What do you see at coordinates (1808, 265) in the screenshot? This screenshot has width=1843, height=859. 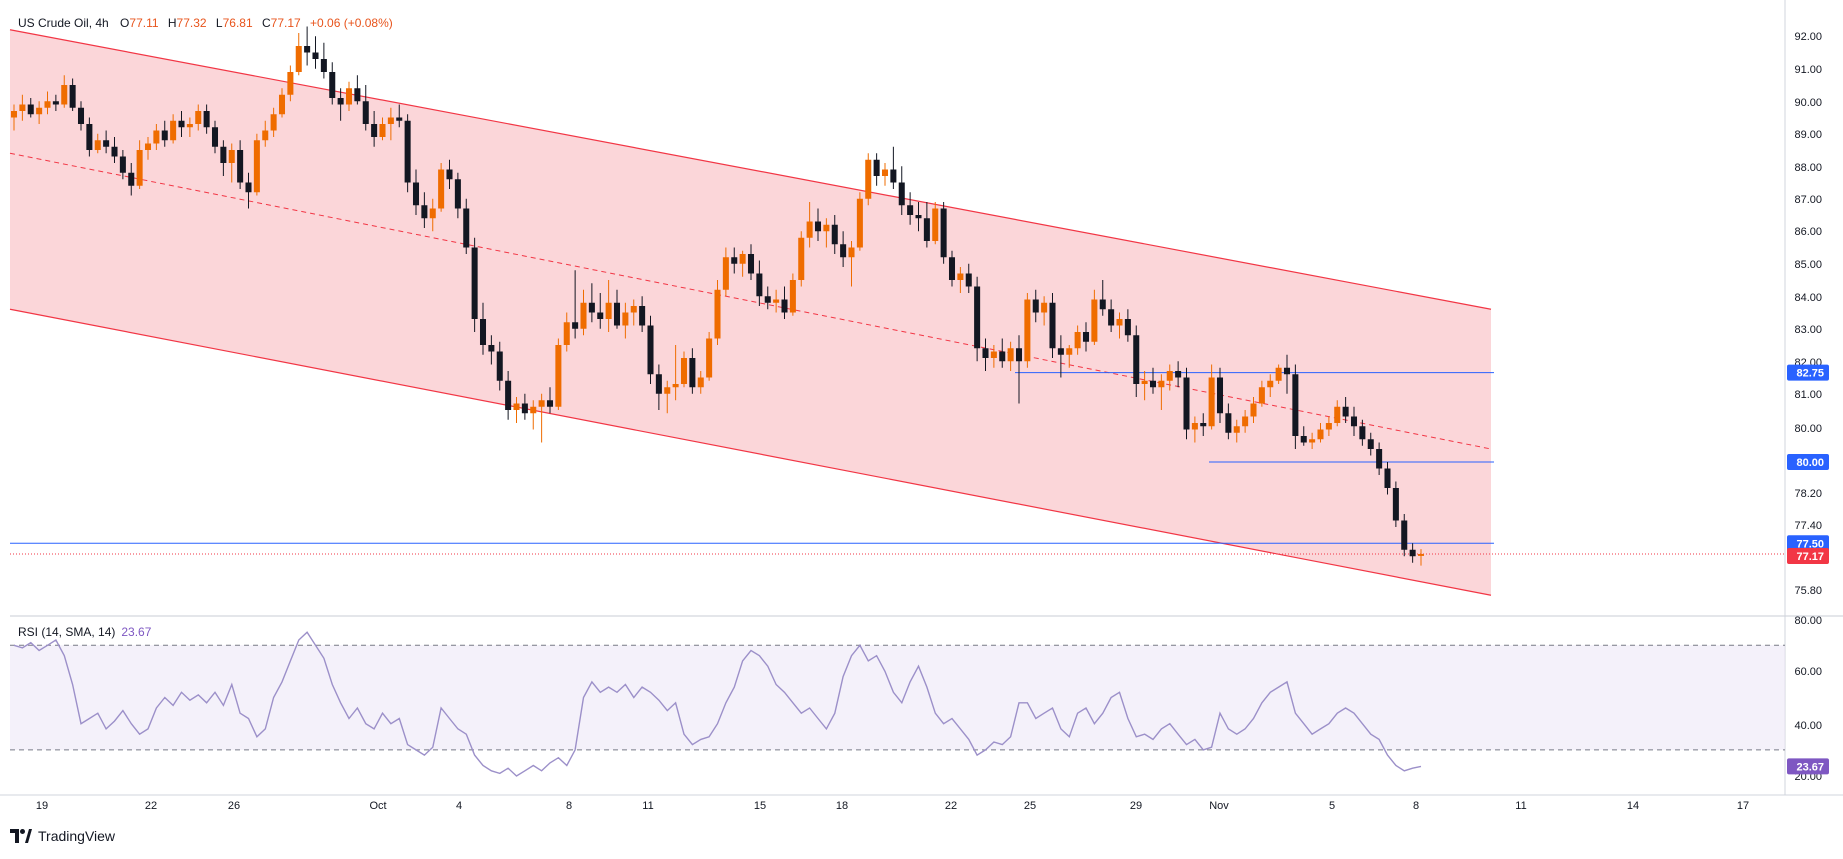 I see `price-tick-label: 85.00` at bounding box center [1808, 265].